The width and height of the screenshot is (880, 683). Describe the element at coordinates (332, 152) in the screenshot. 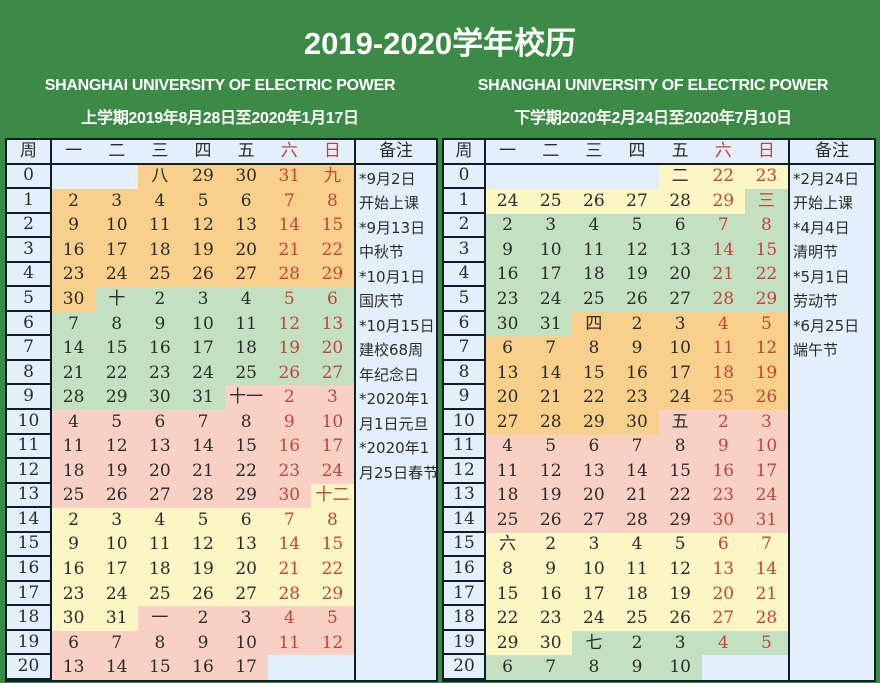

I see `column-header: 日` at that location.